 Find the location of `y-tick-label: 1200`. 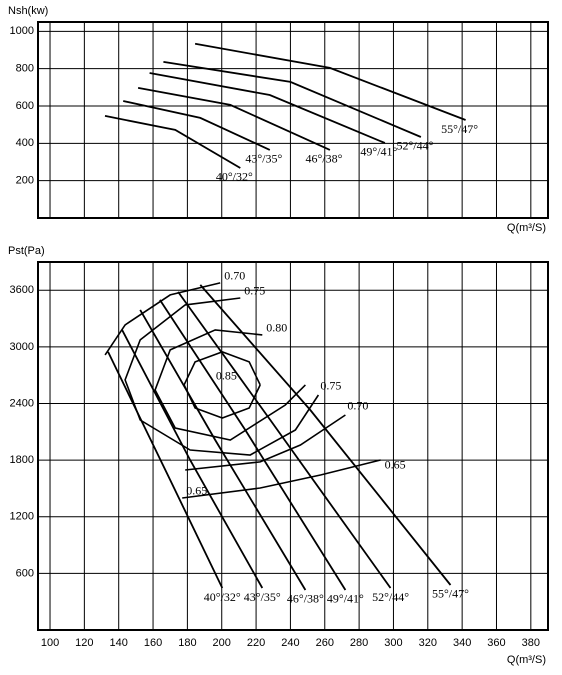

y-tick-label: 1200 is located at coordinates (22, 517).